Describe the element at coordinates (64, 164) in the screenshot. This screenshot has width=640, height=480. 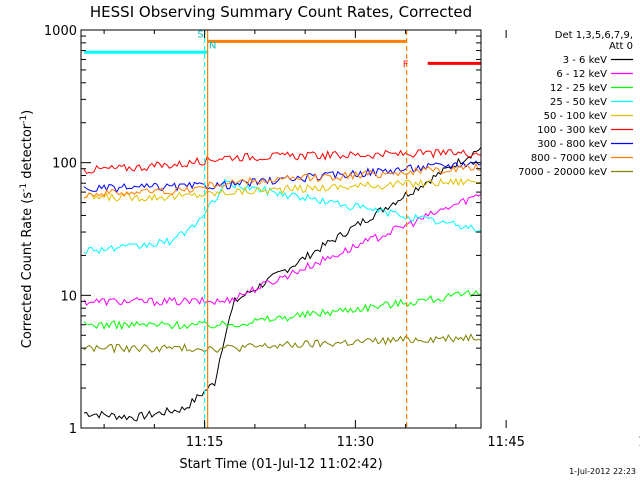
I see `y-tick-label: 100` at that location.